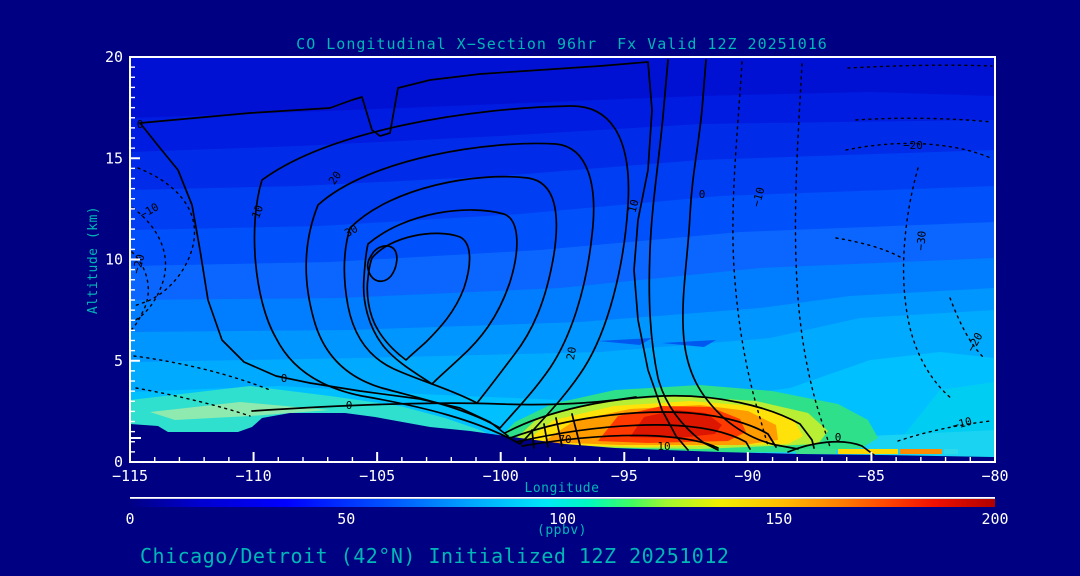 Image resolution: width=1080 pixels, height=576 pixels. What do you see at coordinates (778, 519) in the screenshot?
I see `colorbar-tick-label: 150` at bounding box center [778, 519].